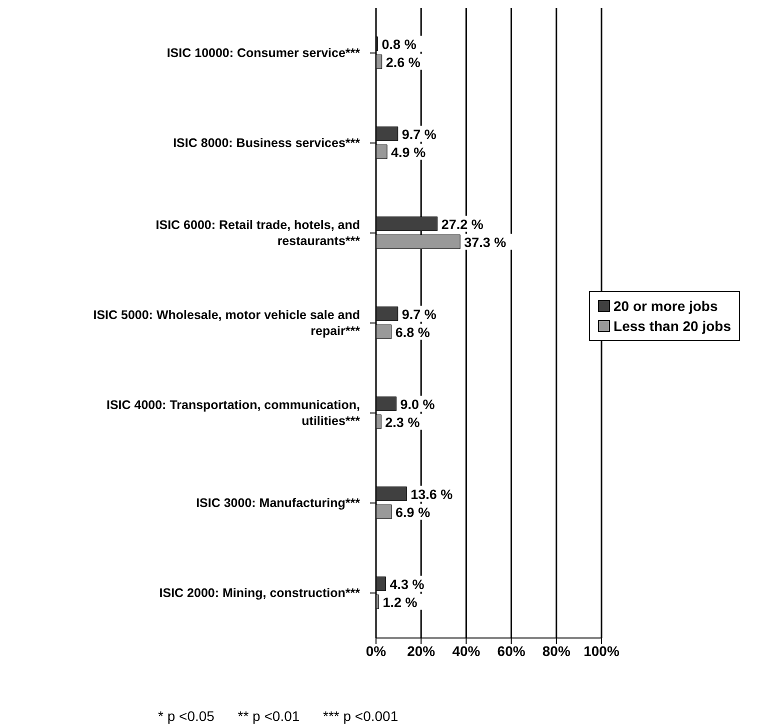  I want to click on text: * p <0.05 ** p <0.01 *** p <0.001, so click(279, 716).